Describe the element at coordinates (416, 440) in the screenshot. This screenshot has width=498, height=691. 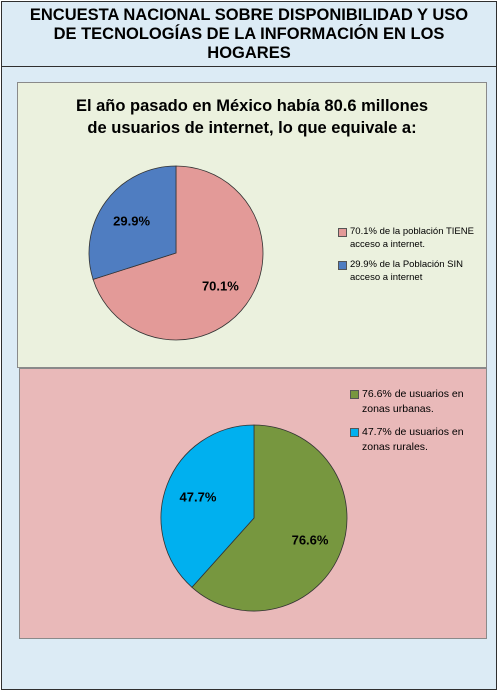
I see `legend-item: 47.7% de usuarios en zonas rurales.` at that location.